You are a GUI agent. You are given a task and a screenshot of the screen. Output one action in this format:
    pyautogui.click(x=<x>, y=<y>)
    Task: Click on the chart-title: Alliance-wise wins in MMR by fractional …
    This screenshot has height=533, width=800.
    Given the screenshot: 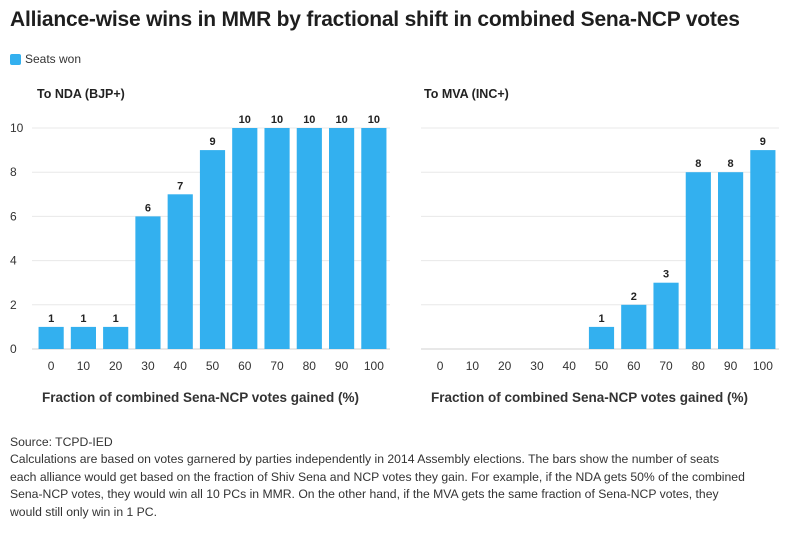 What is the action you would take?
    pyautogui.click(x=375, y=19)
    